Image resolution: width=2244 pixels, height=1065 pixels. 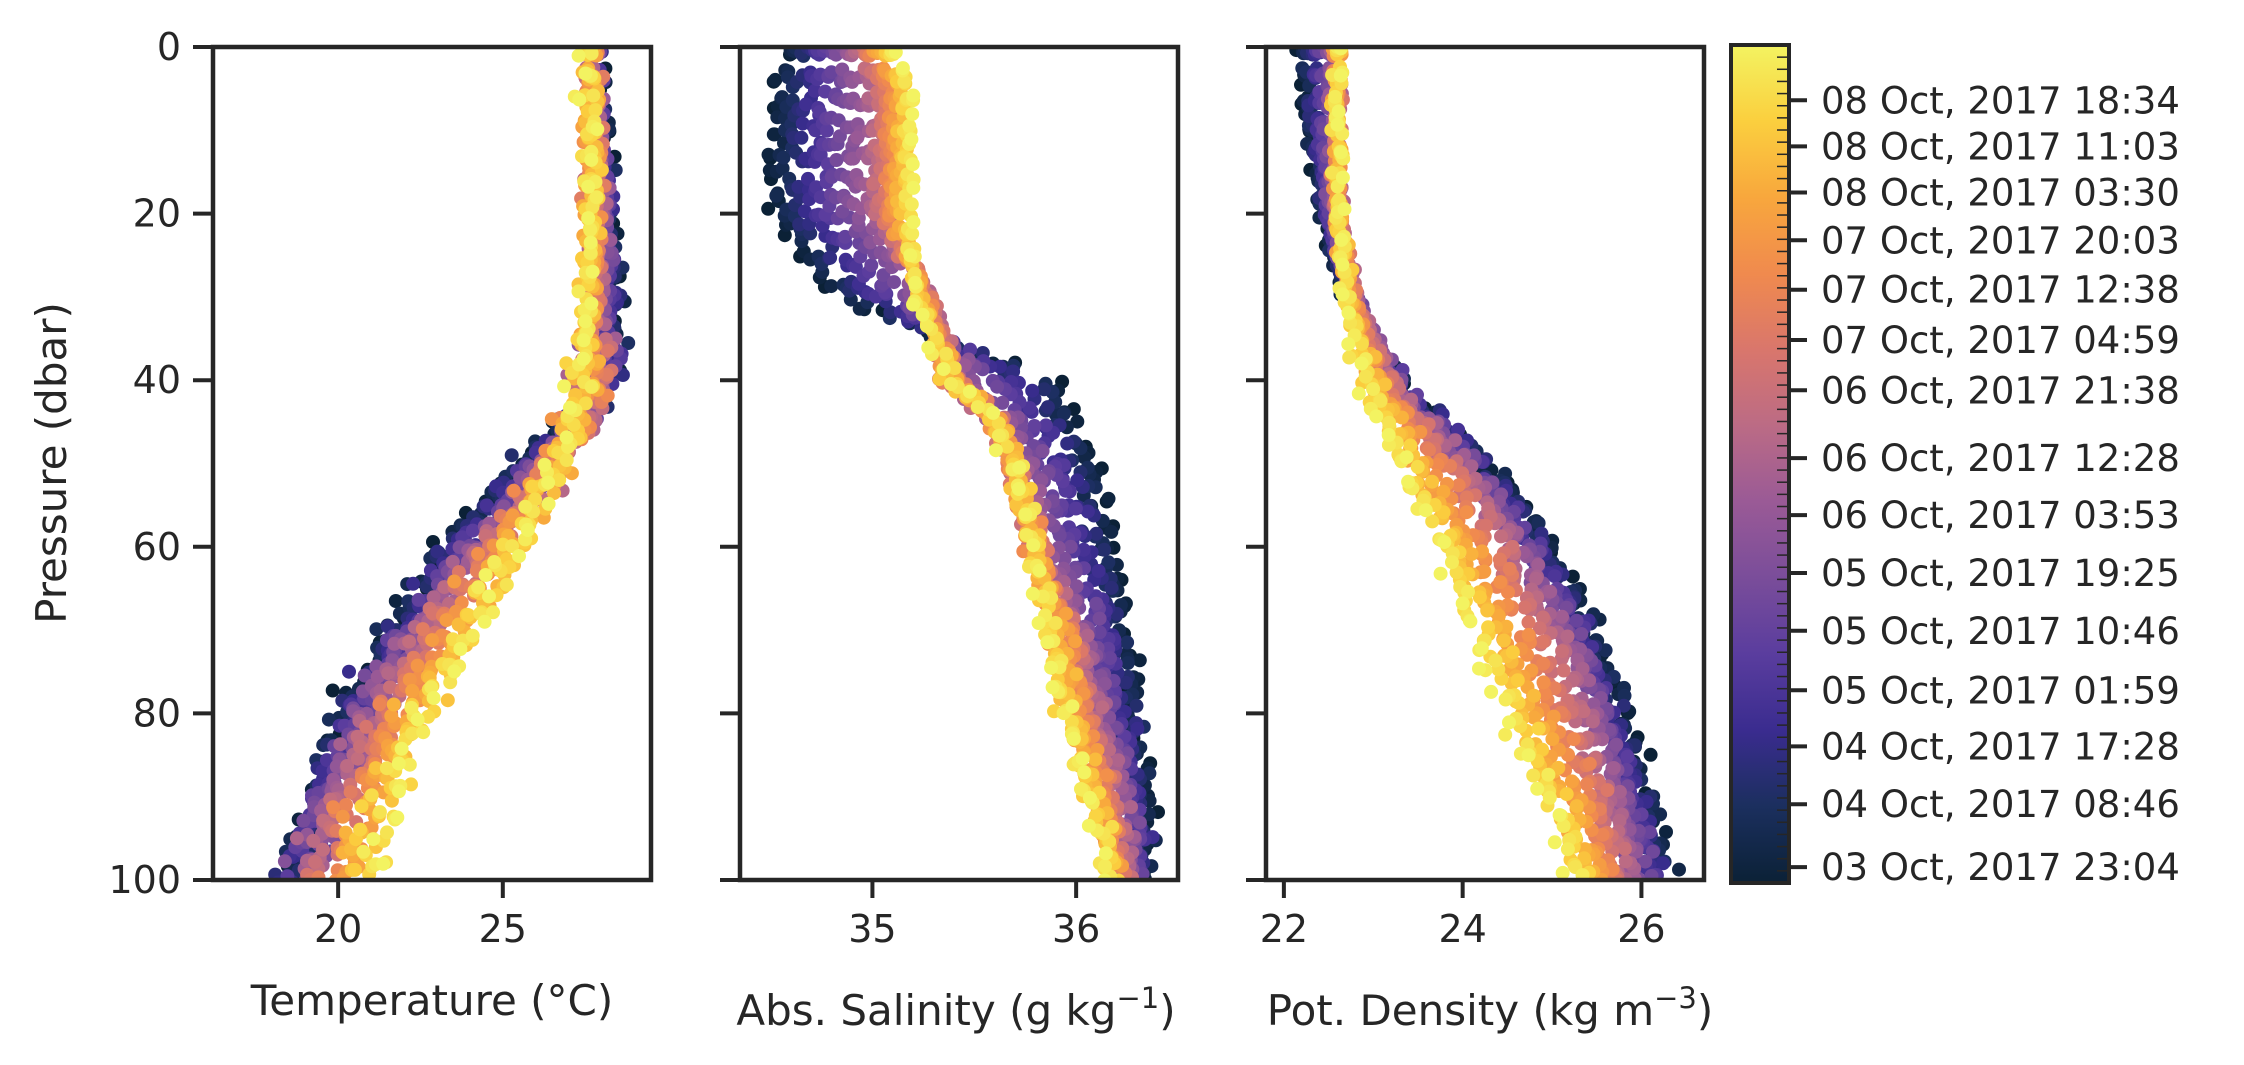 I want to click on y-tick-label: 0, so click(x=169, y=47).